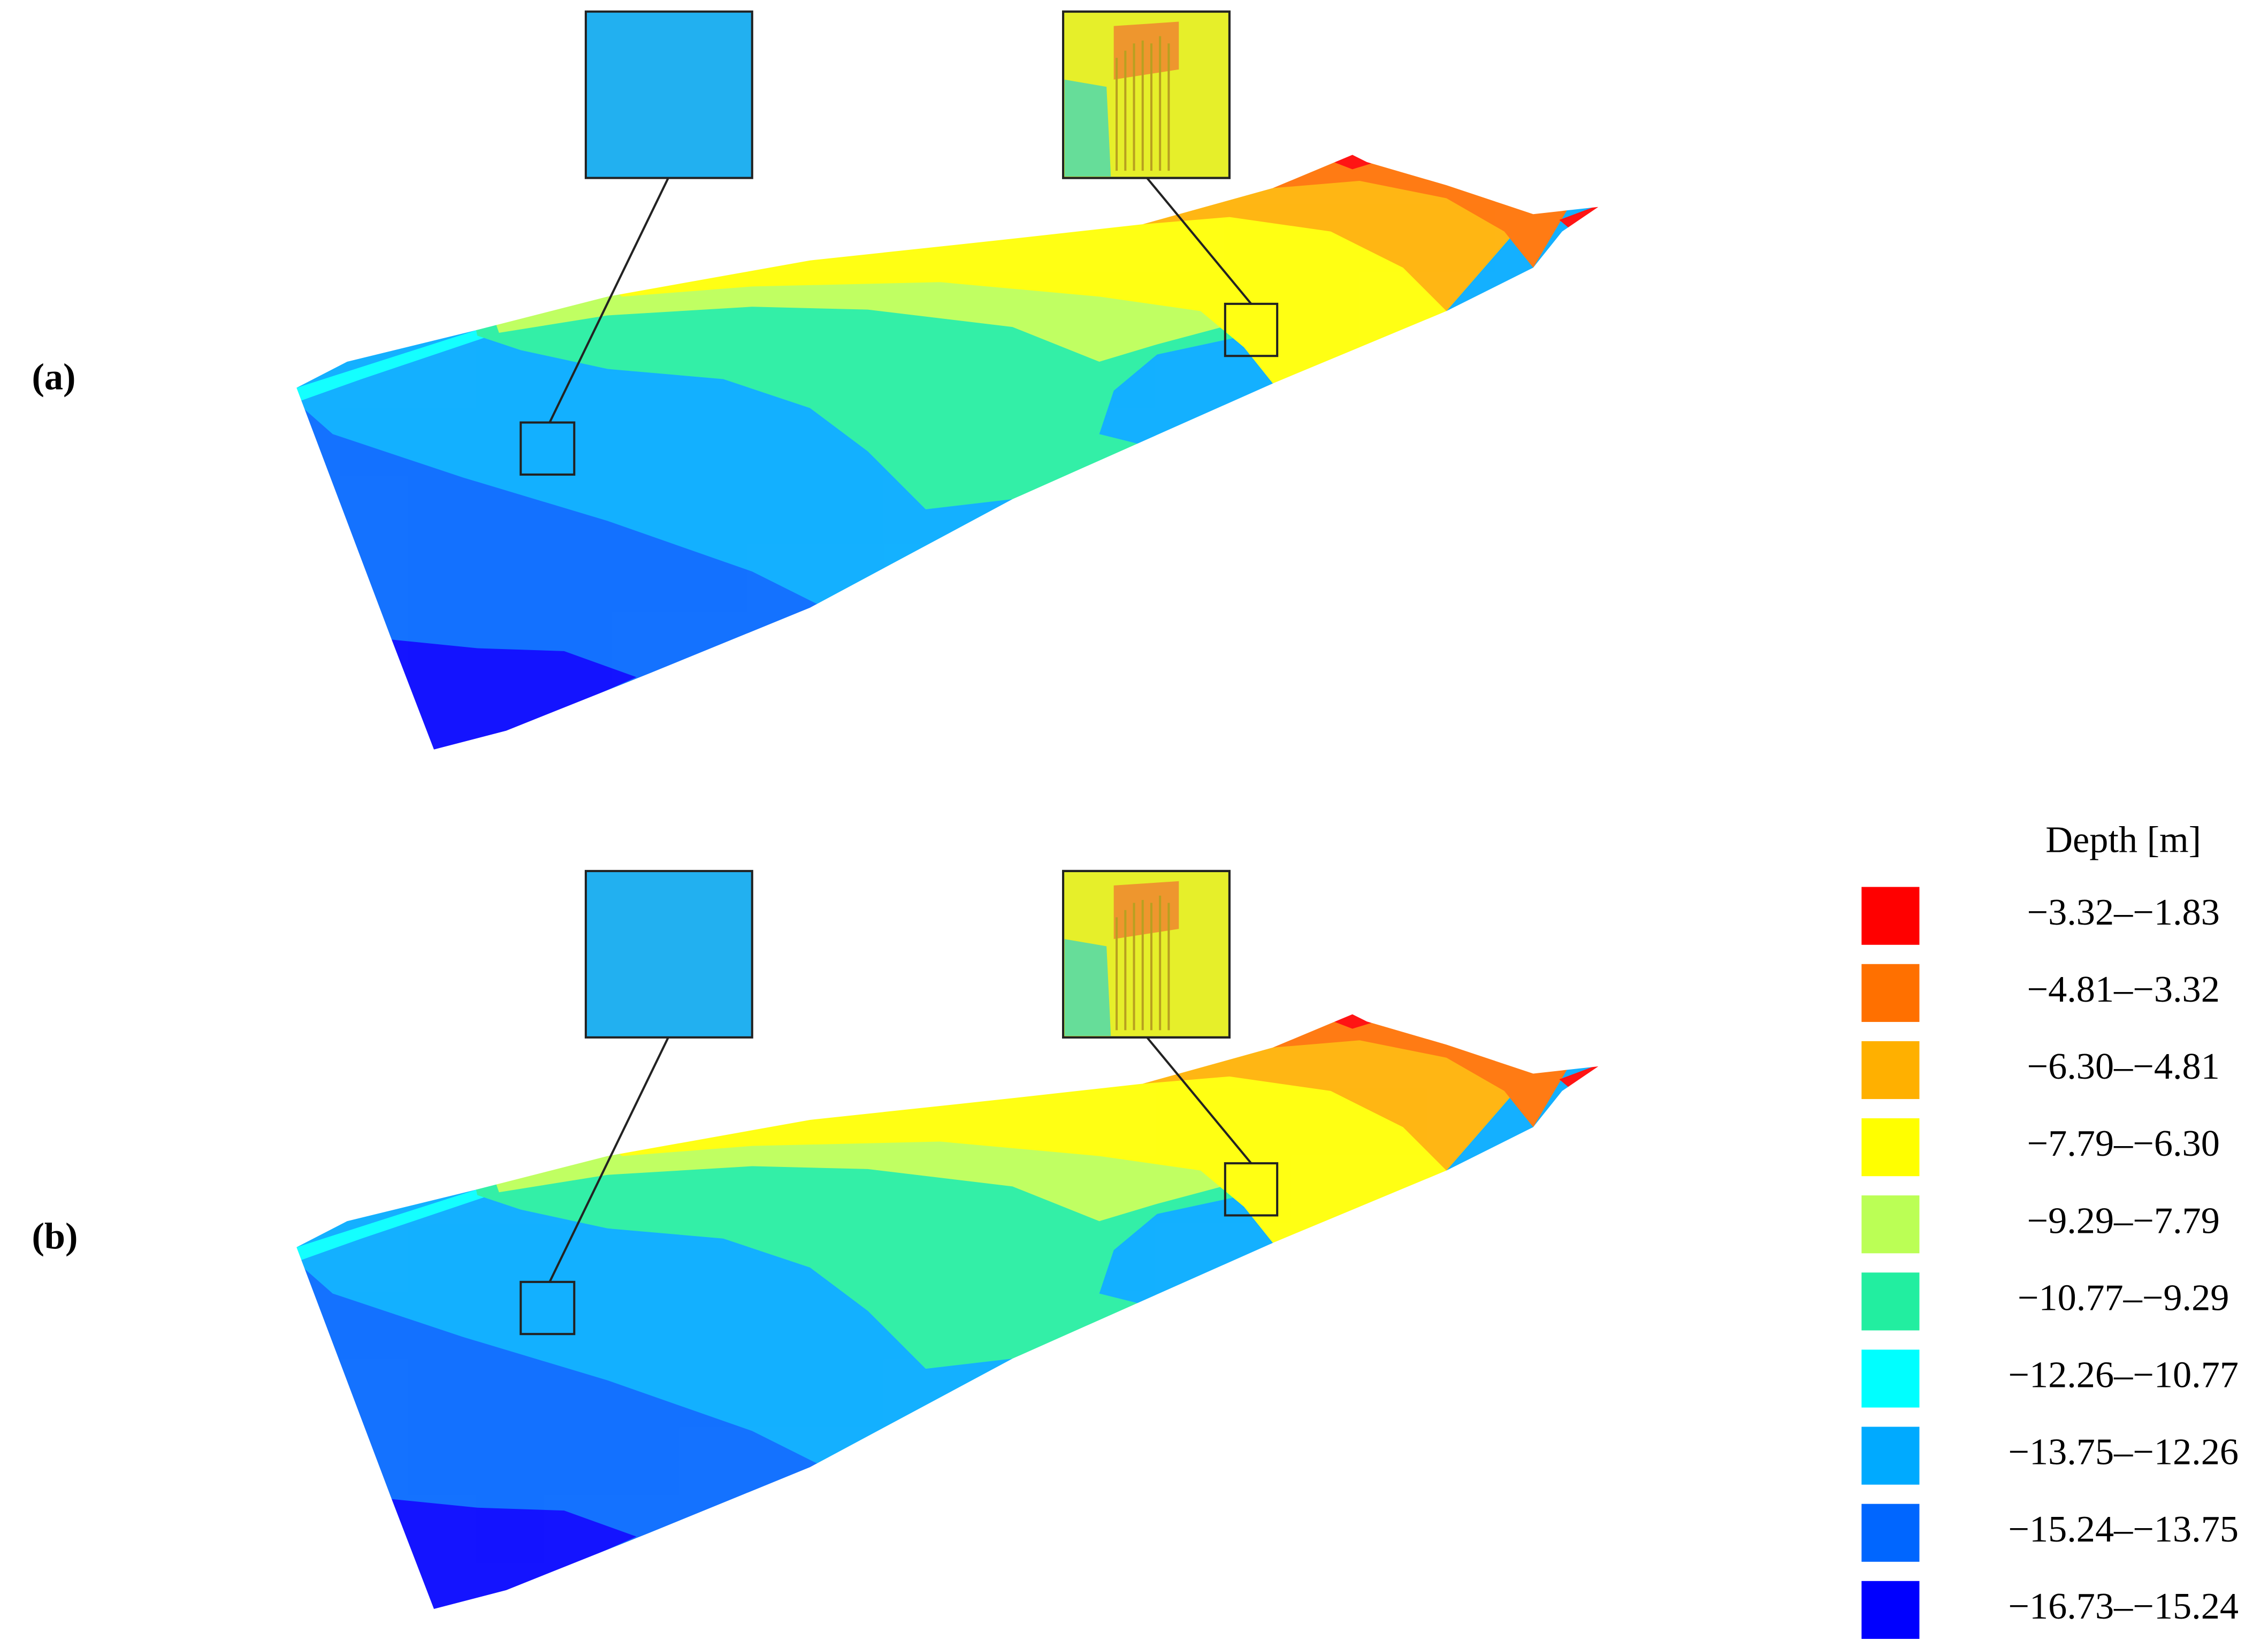 This screenshot has width=2268, height=1648. I want to click on legend-label: −4.81–−3.32, so click(2123, 989).